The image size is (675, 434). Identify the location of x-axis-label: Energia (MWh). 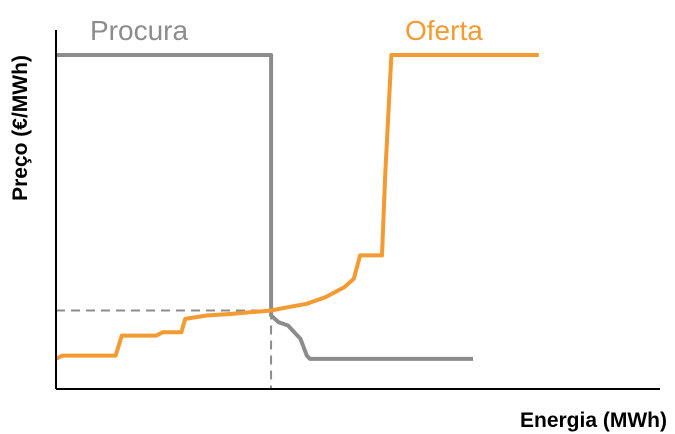
(593, 420).